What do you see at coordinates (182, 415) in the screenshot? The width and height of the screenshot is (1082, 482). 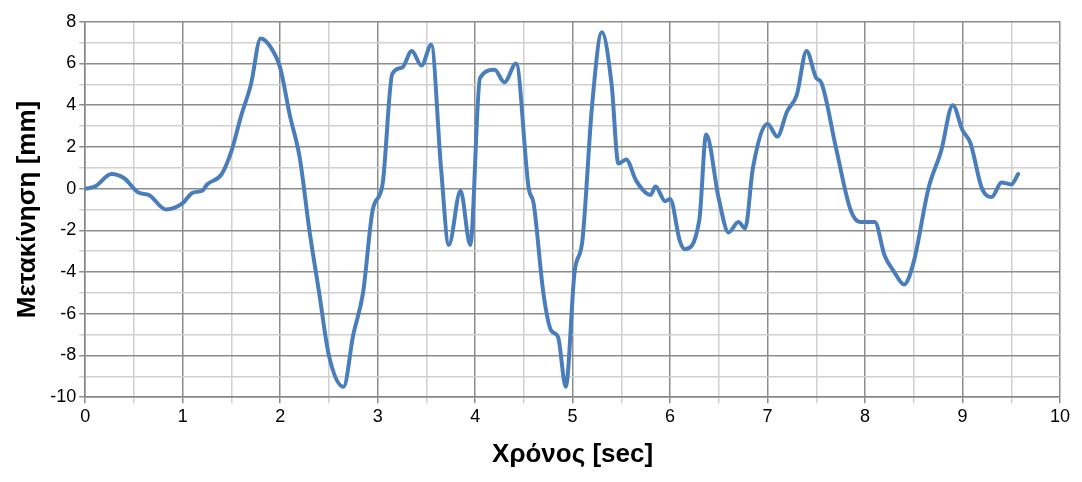 I see `x-tick-label: 1` at bounding box center [182, 415].